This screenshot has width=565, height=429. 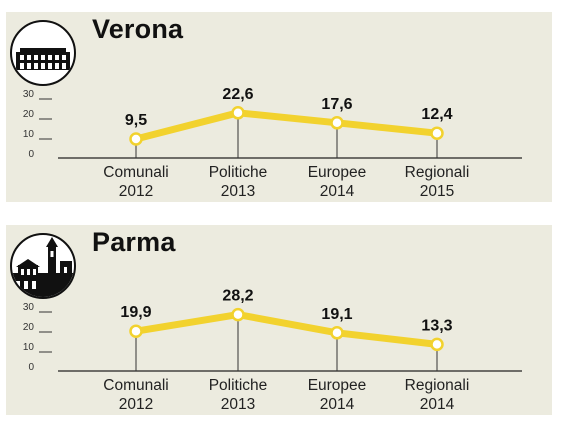 What do you see at coordinates (436, 325) in the screenshot?
I see `data-label: 13,3` at bounding box center [436, 325].